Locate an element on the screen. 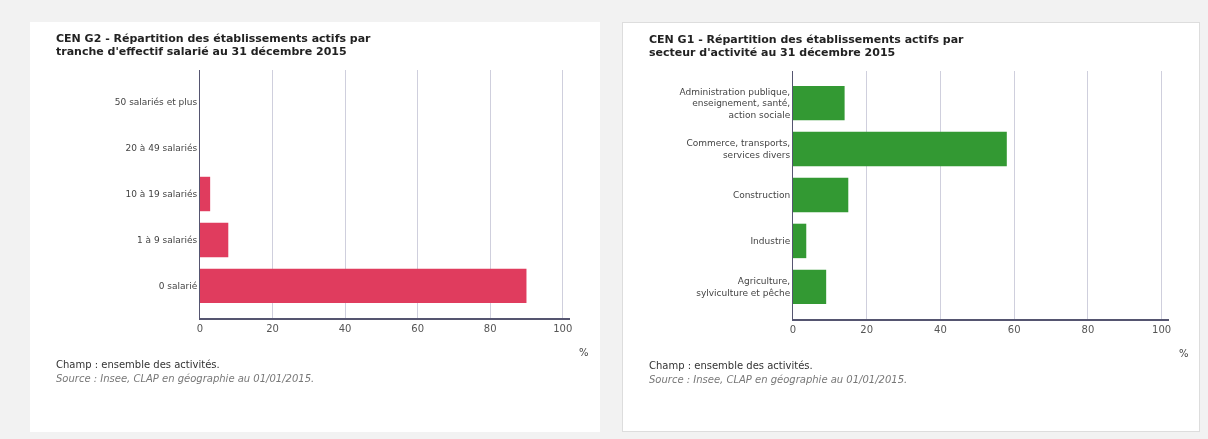 The width and height of the screenshot is (1208, 439). y-tick-label: Commerce, transports, services divers is located at coordinates (738, 149).